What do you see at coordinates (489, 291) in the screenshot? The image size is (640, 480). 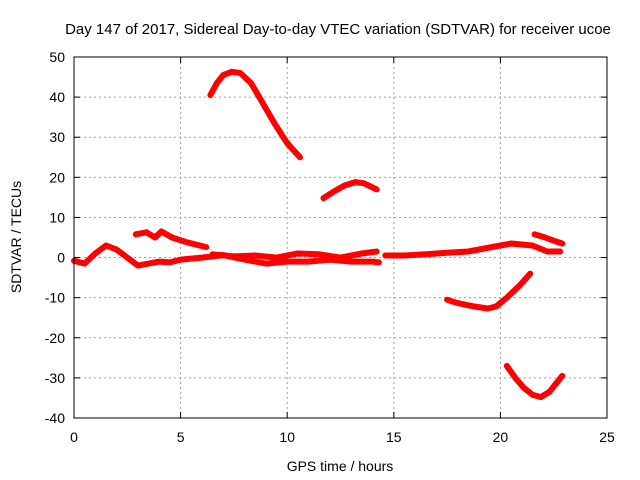 I see `series-arc-dip-19h` at bounding box center [489, 291].